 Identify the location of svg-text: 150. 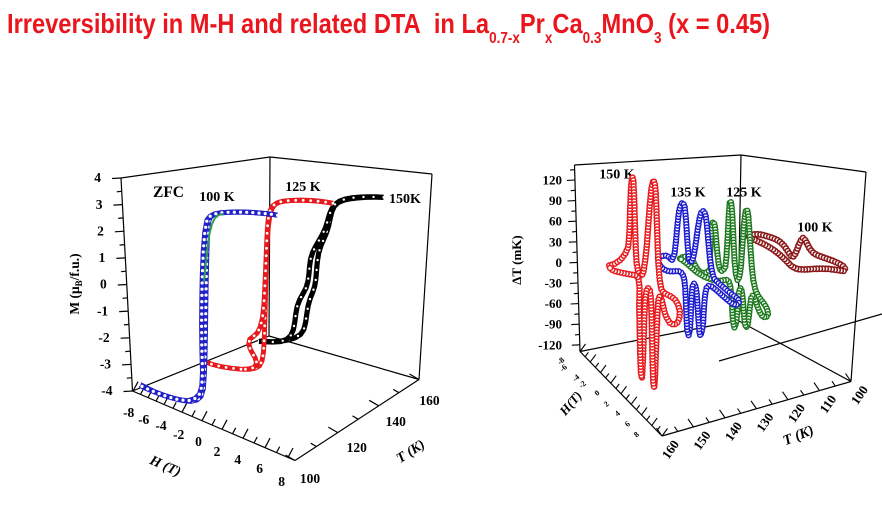
(701, 440).